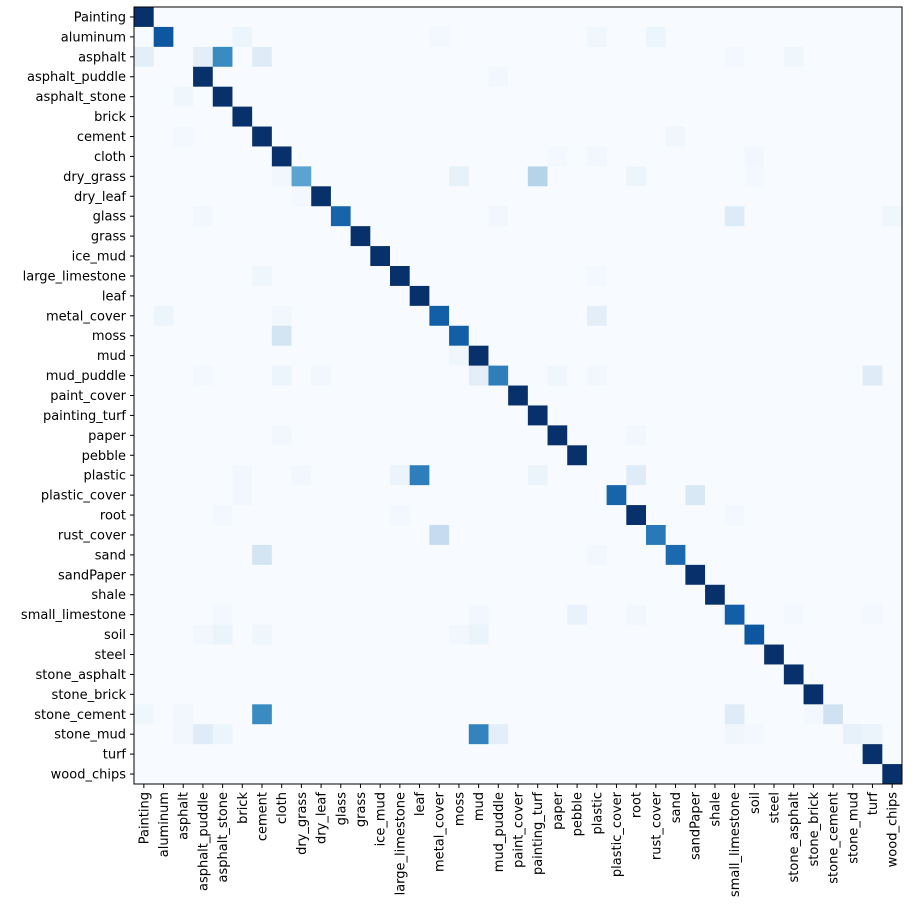 This screenshot has height=915, width=917. I want to click on x-tick-label: dry_leaf, so click(322, 818).